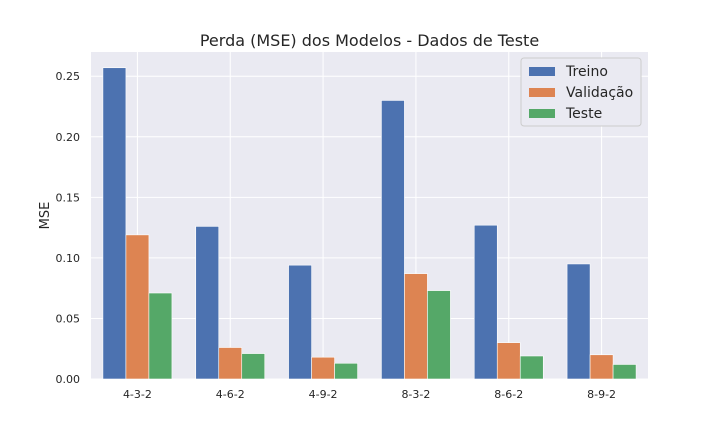 Image resolution: width=720 pixels, height=432 pixels. What do you see at coordinates (68, 258) in the screenshot?
I see `y-tick-label: 0.10` at bounding box center [68, 258].